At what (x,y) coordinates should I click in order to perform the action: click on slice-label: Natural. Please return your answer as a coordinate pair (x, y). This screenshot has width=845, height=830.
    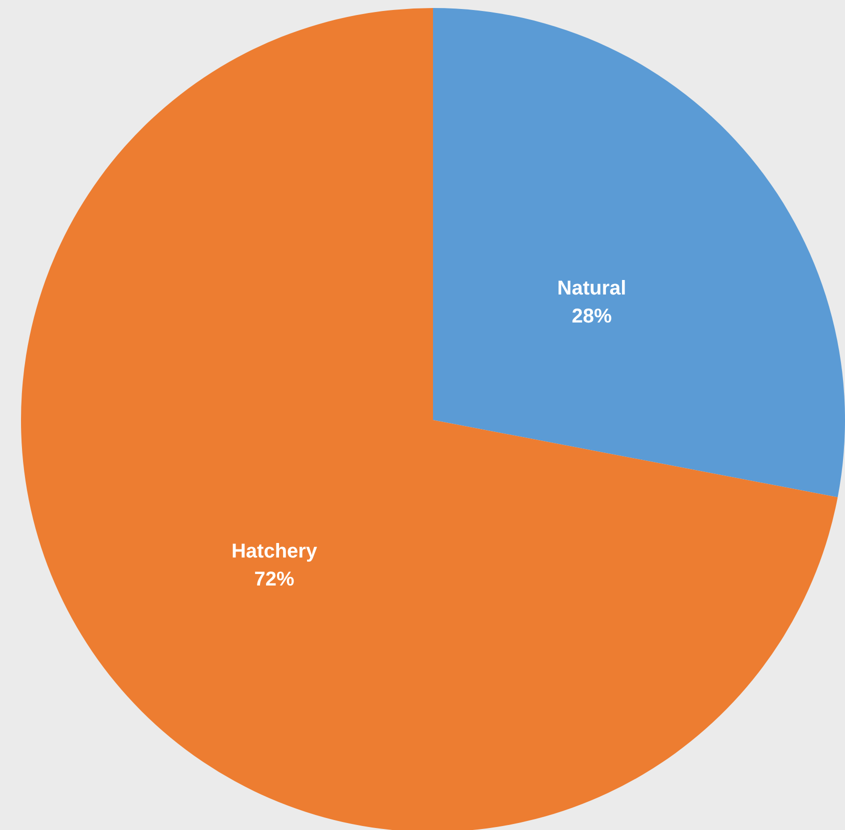
    Looking at the image, I should click on (591, 289).